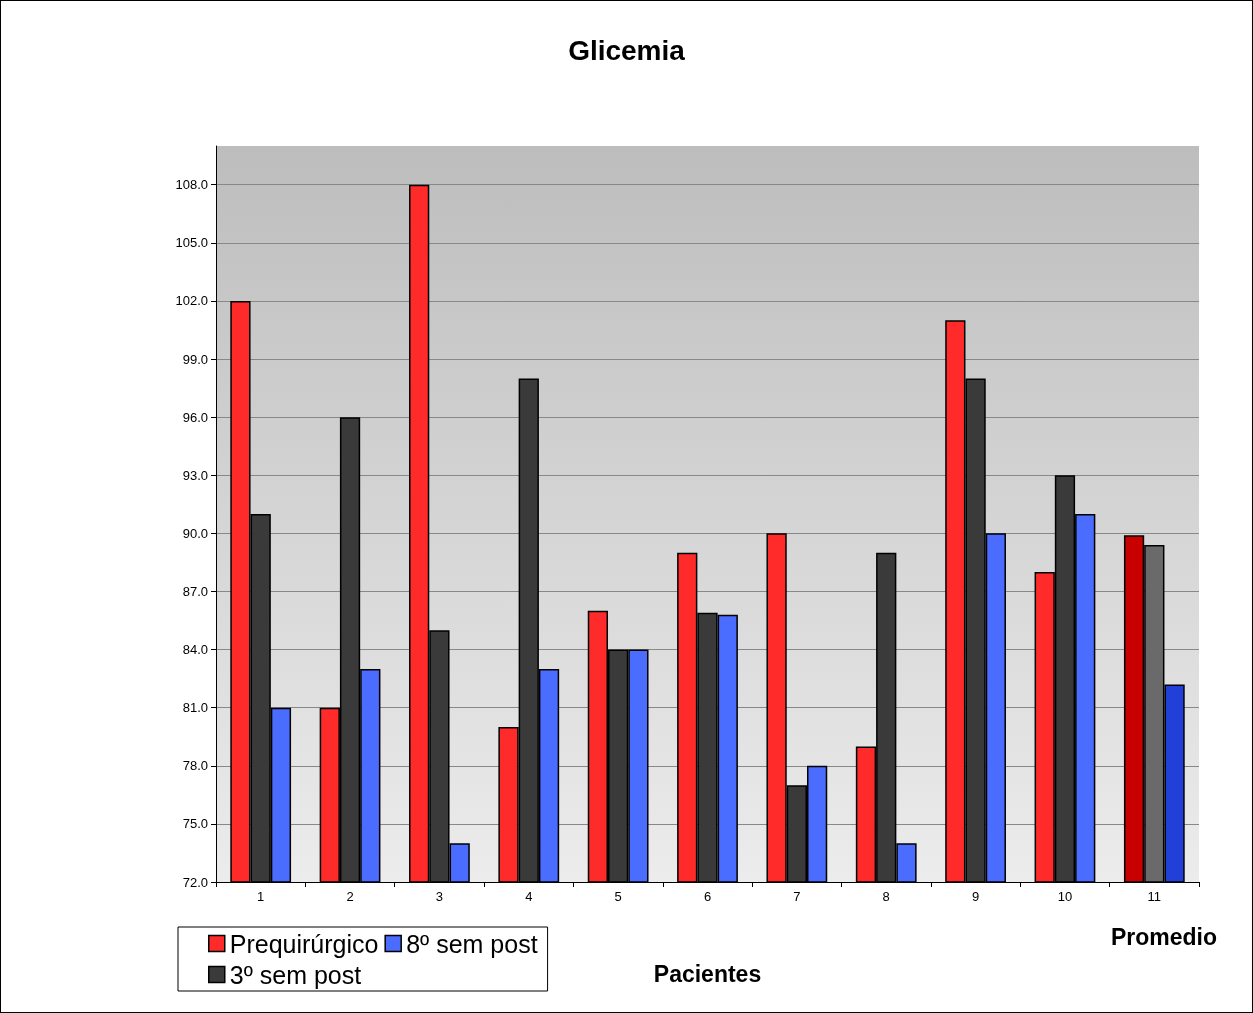 Image resolution: width=1253 pixels, height=1013 pixels. Describe the element at coordinates (191, 243) in the screenshot. I see `y-tick-label: 105.0` at that location.